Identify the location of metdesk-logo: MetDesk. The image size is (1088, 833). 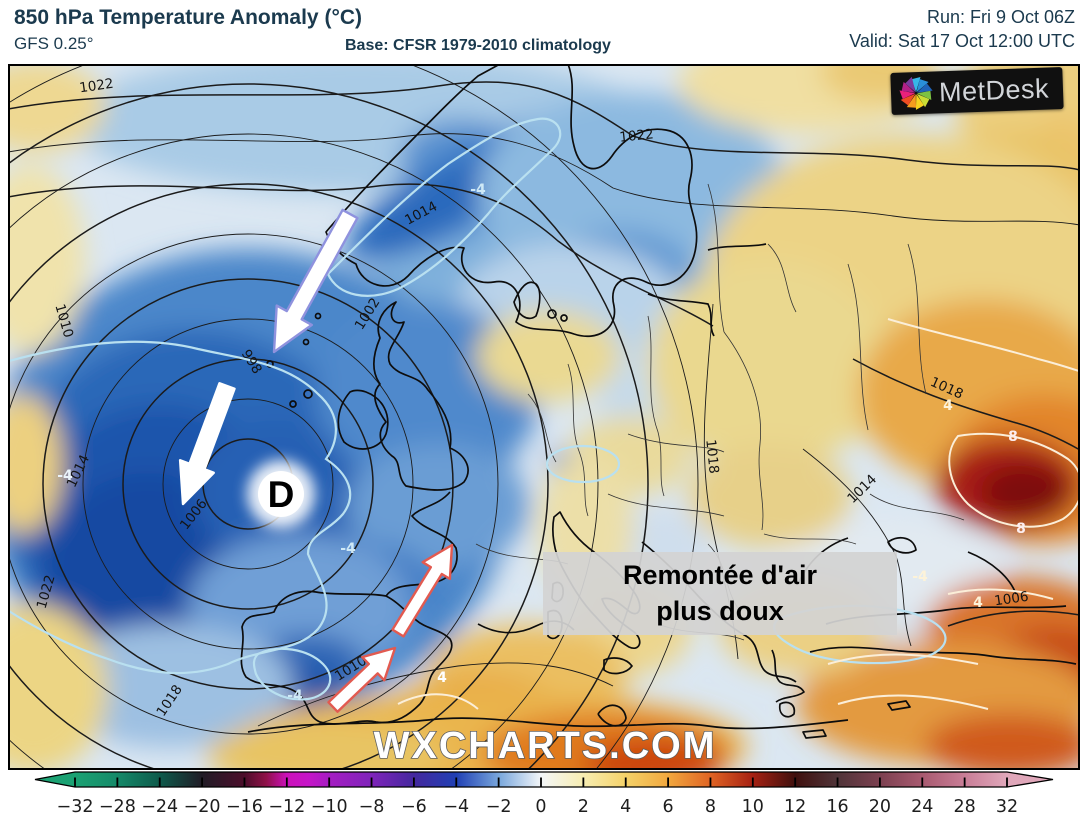
(977, 91).